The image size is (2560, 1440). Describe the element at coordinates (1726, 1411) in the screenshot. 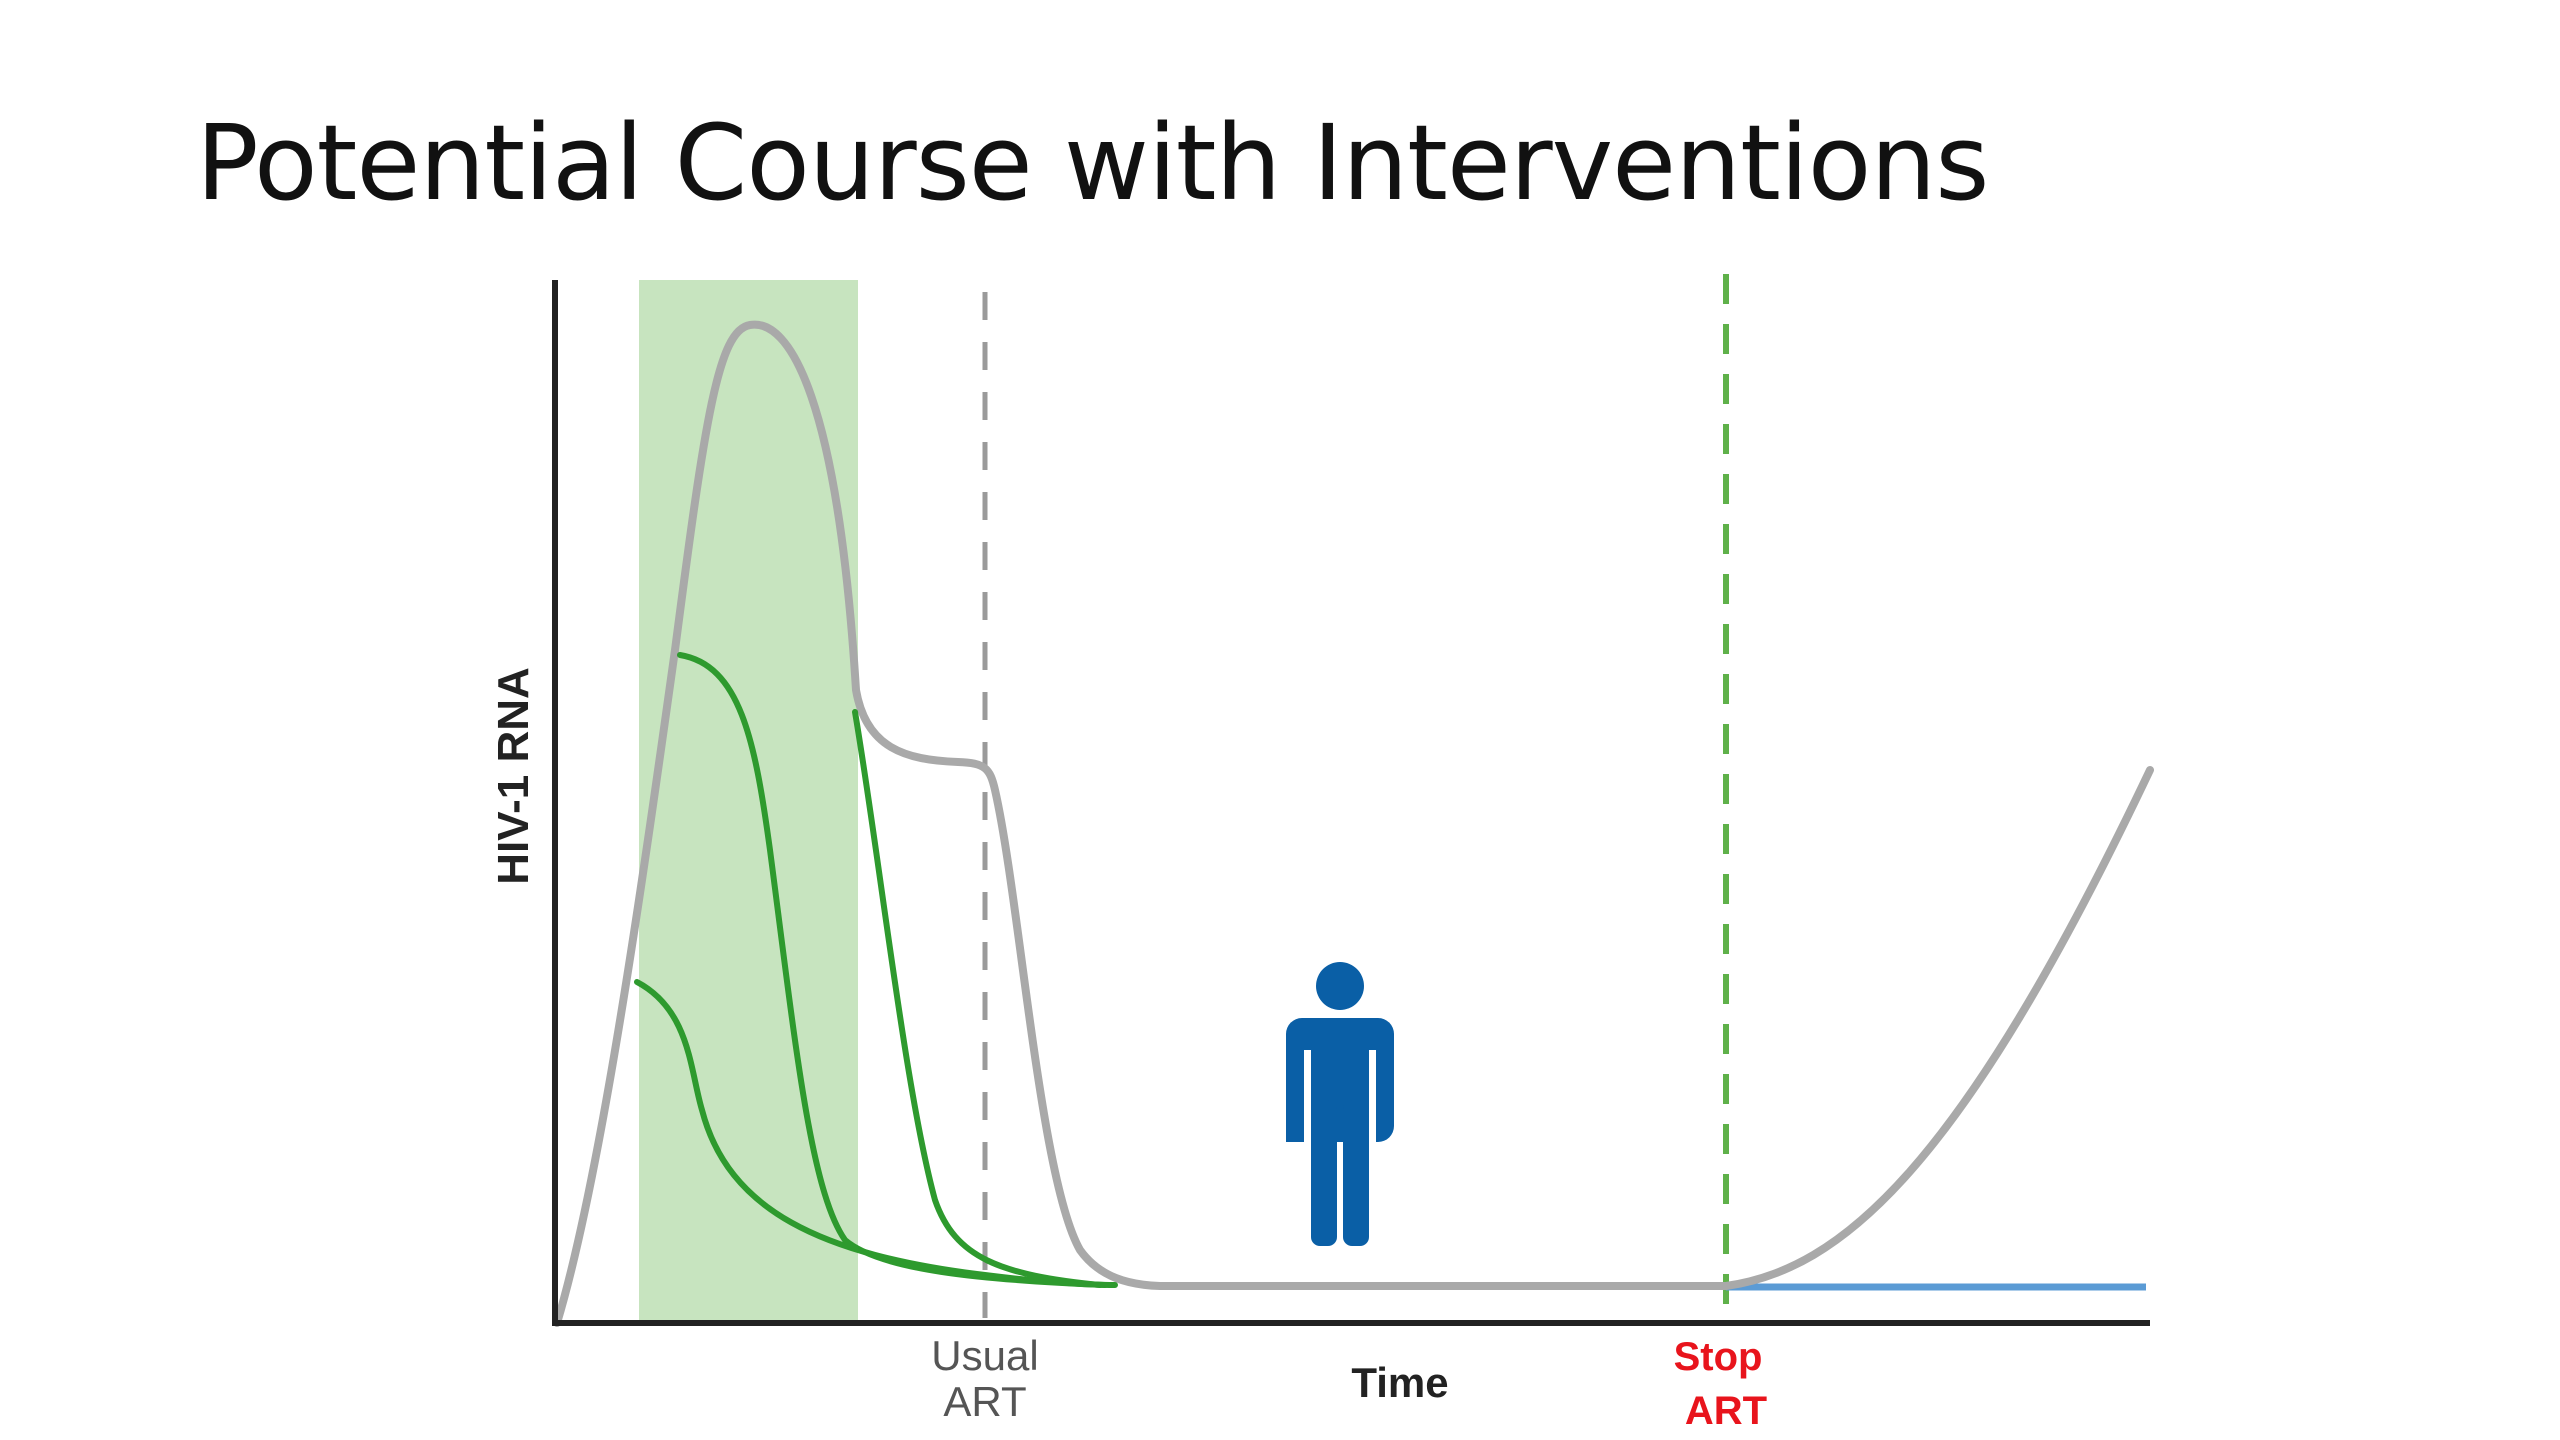

I see `stop-art-label-line2: ART` at that location.